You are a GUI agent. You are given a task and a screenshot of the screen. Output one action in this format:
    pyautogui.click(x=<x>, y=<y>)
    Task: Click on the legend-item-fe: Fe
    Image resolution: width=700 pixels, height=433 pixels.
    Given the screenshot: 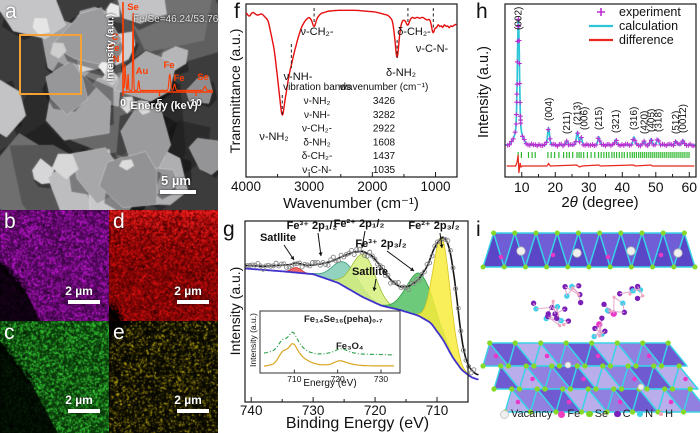 What is the action you would take?
    pyautogui.click(x=569, y=414)
    